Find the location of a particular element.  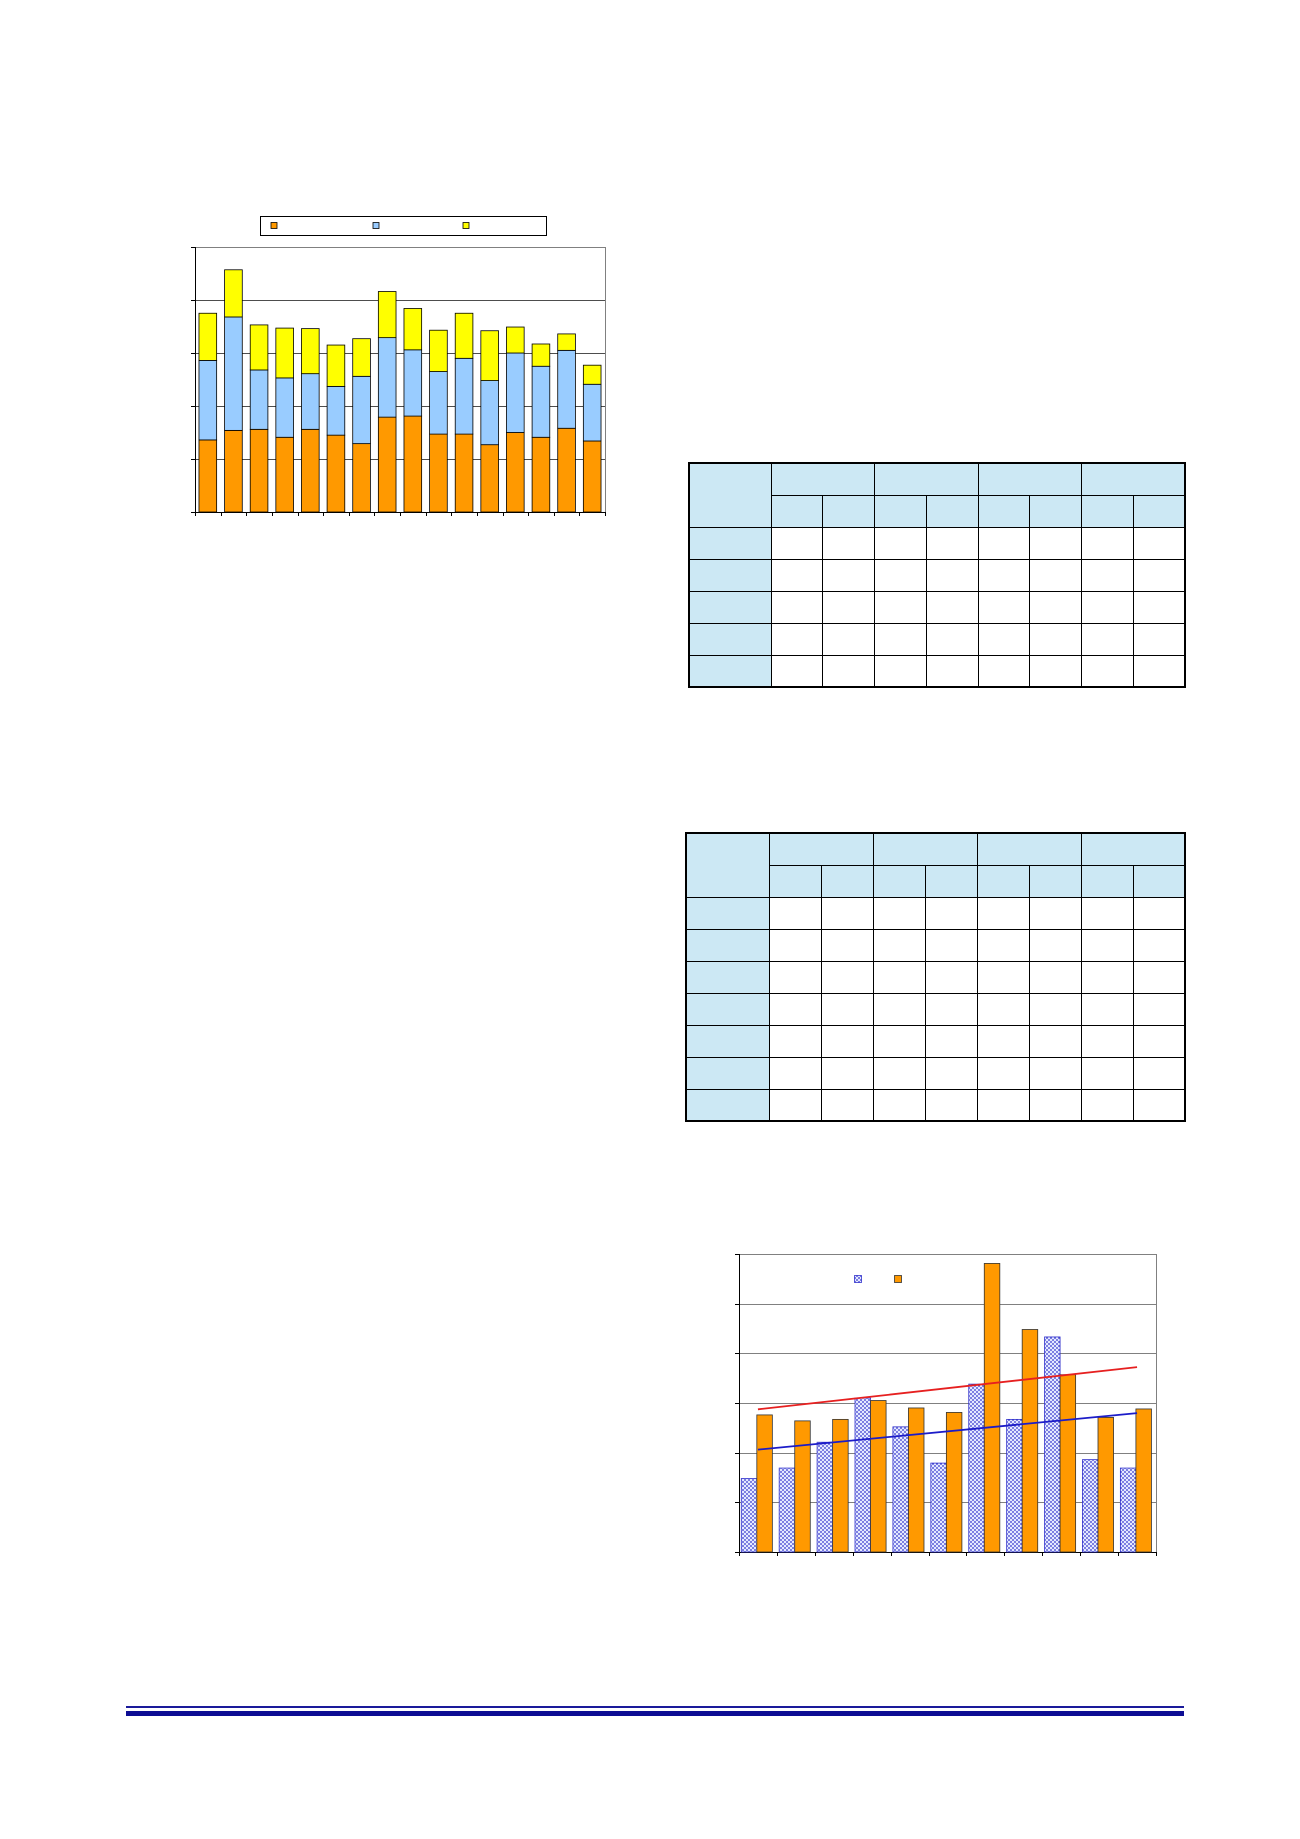

table-header is located at coordinates (937, 495).